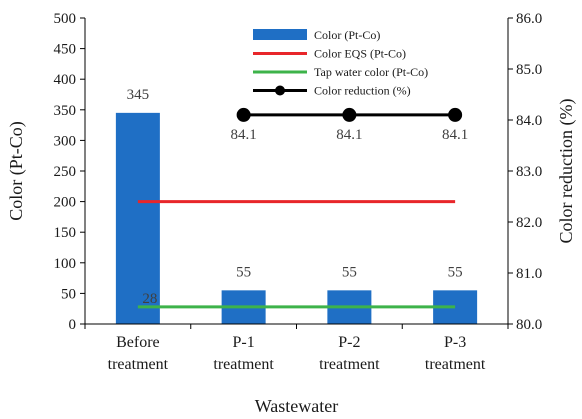 This screenshot has height=419, width=582. I want to click on x-tick-label-1: P-1 treatment, so click(243, 353).